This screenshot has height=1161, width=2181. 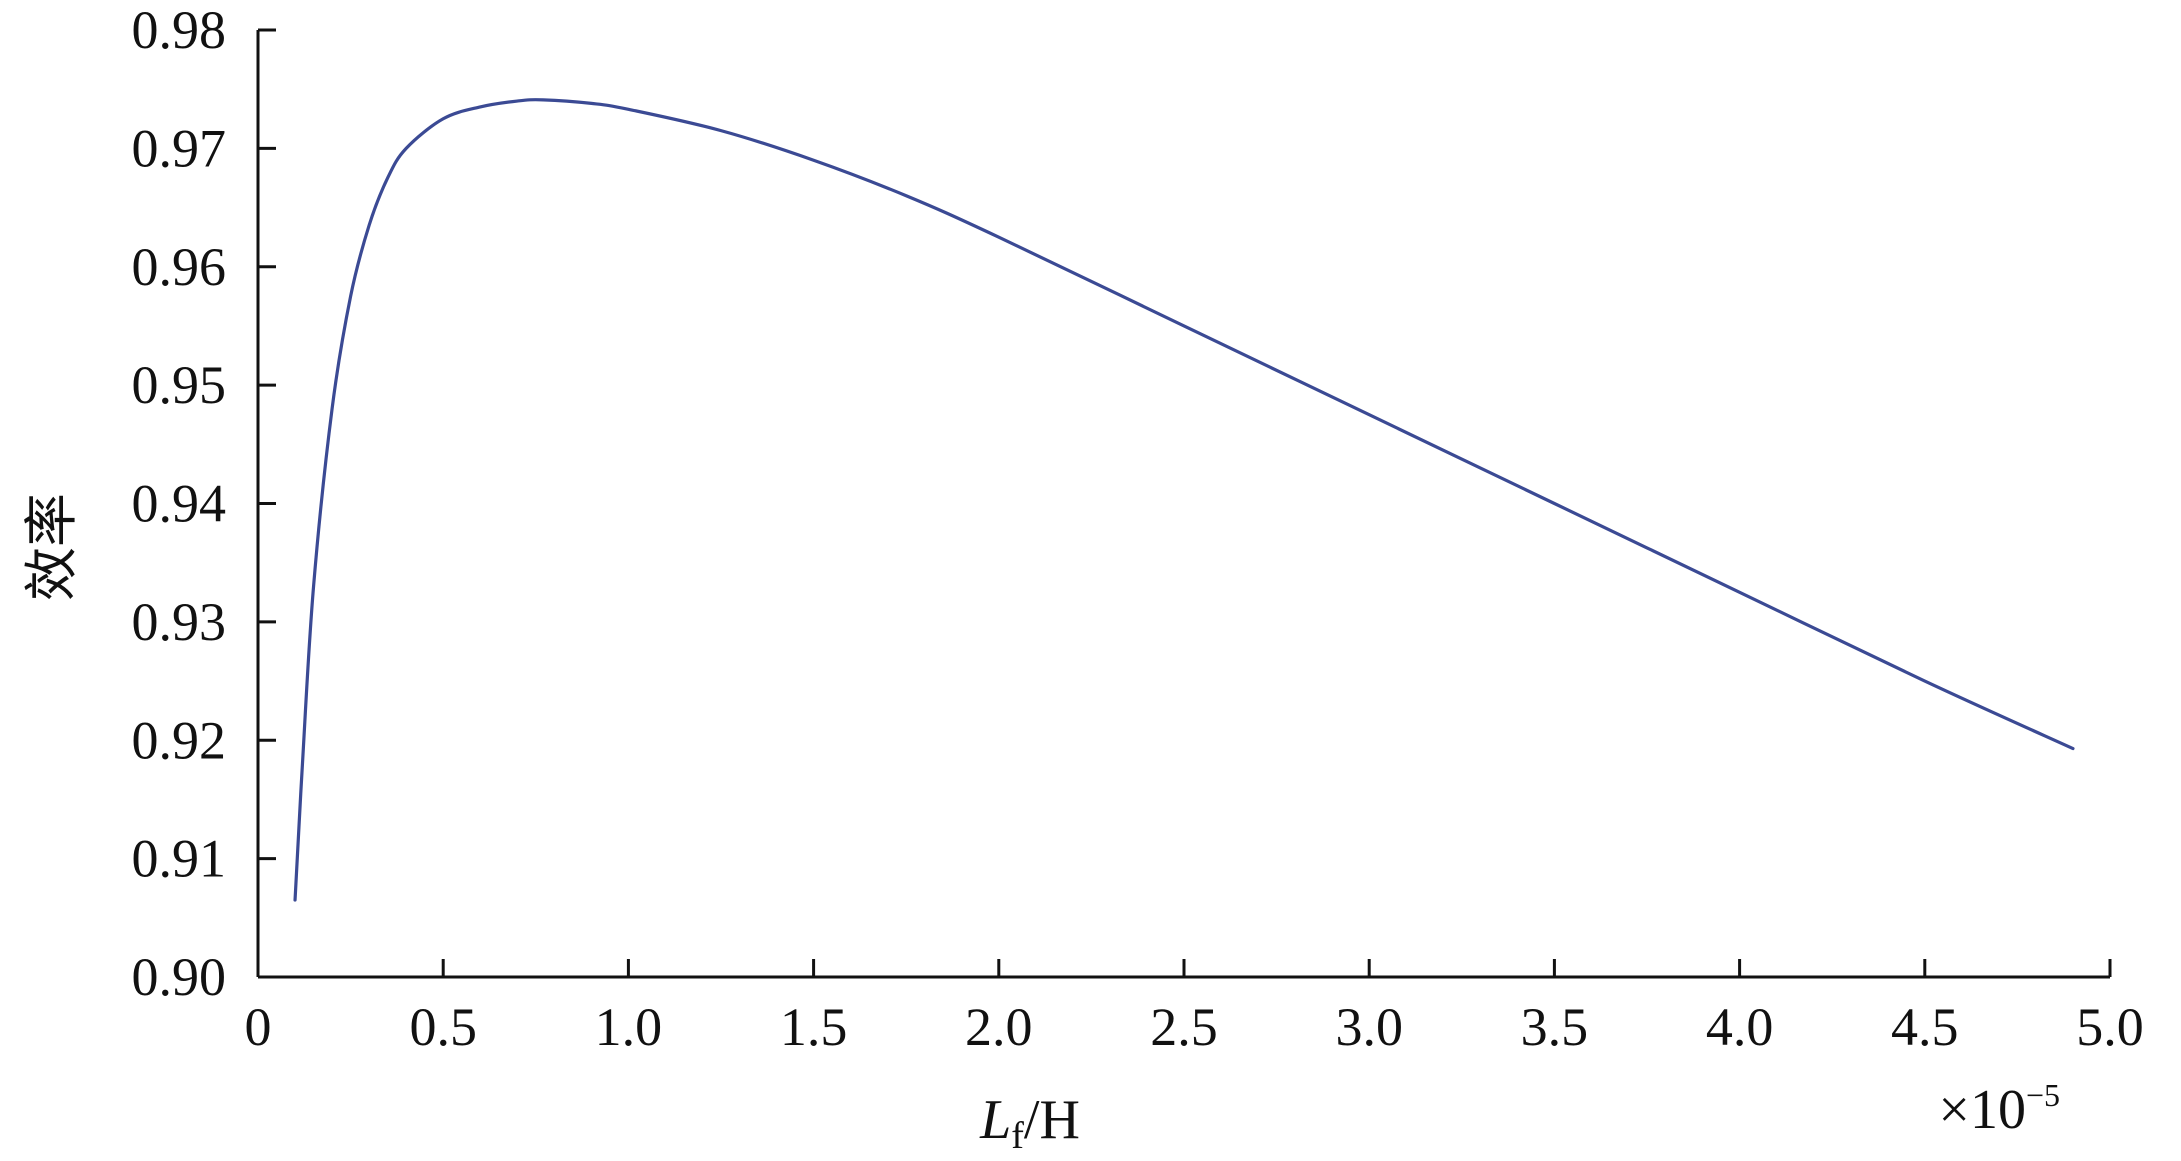 I want to click on x-axis-multiplier: ×10⁻⁵, so click(x=1999, y=1109).